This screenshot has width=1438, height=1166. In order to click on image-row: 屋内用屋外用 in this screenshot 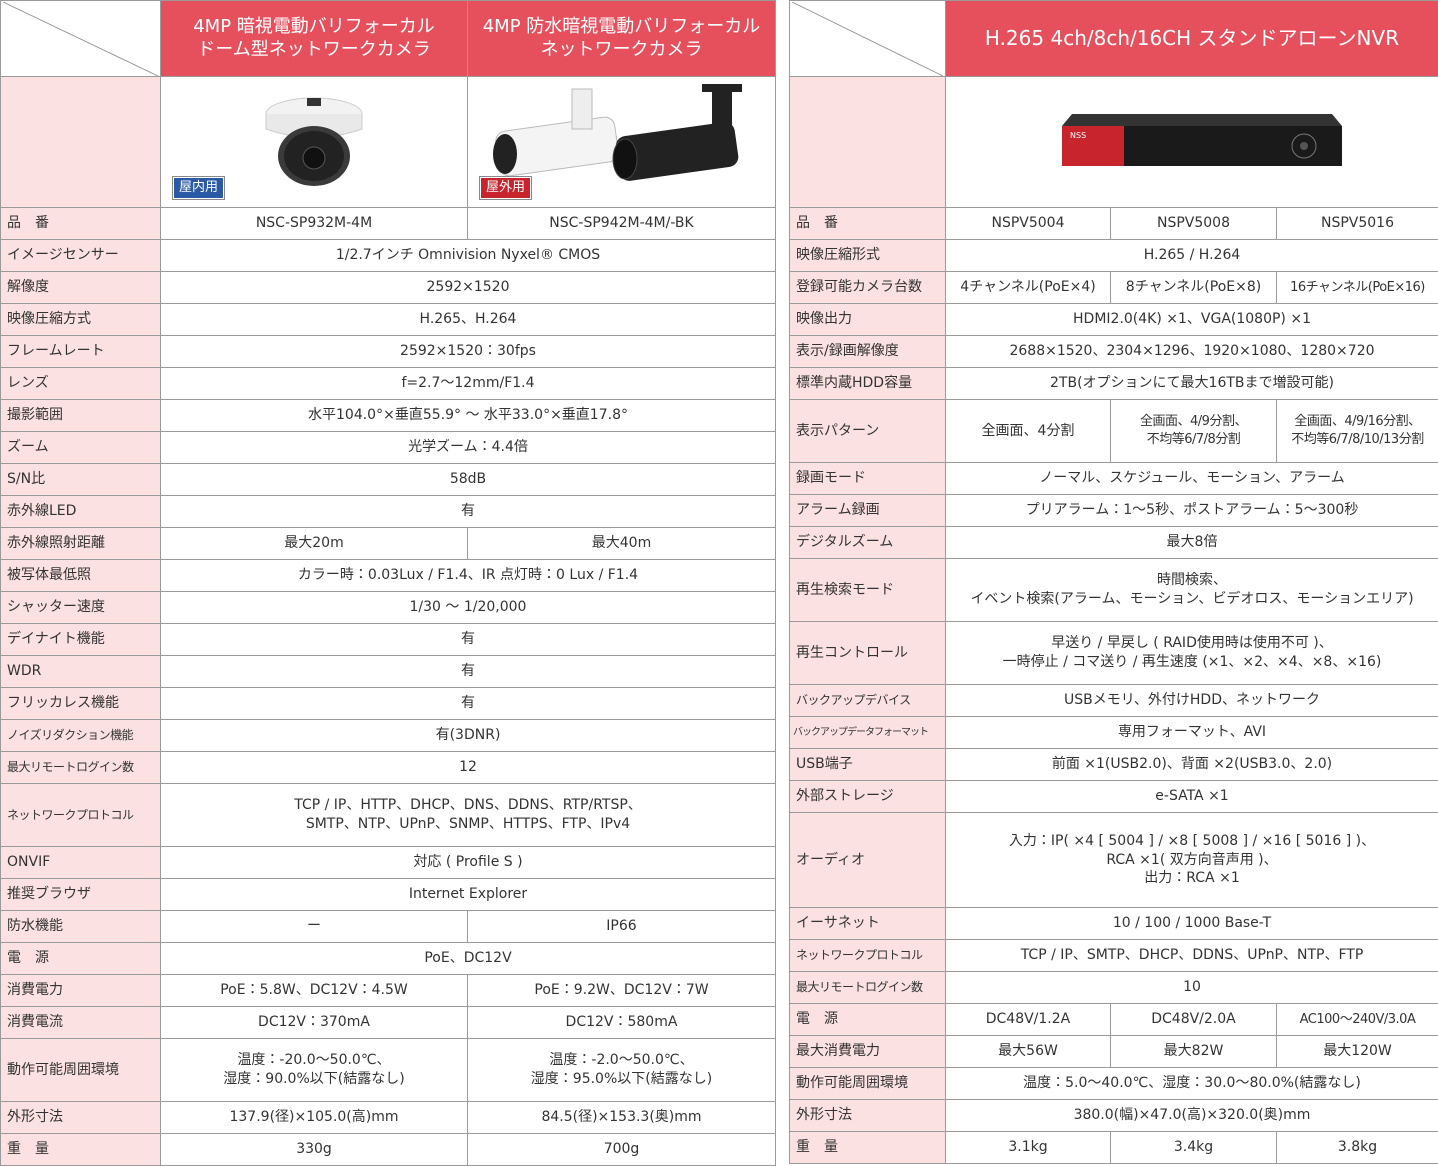, I will do `click(388, 142)`.